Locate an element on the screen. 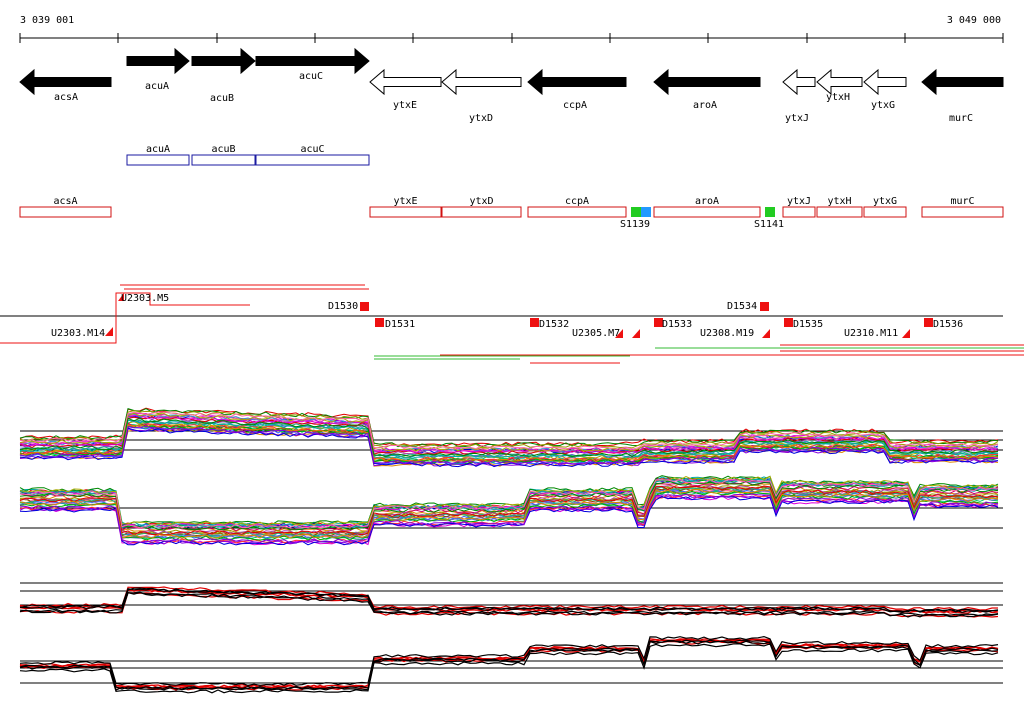 This screenshot has width=1024, height=714. operon-track: acuA acuB acuC is located at coordinates (248, 155).